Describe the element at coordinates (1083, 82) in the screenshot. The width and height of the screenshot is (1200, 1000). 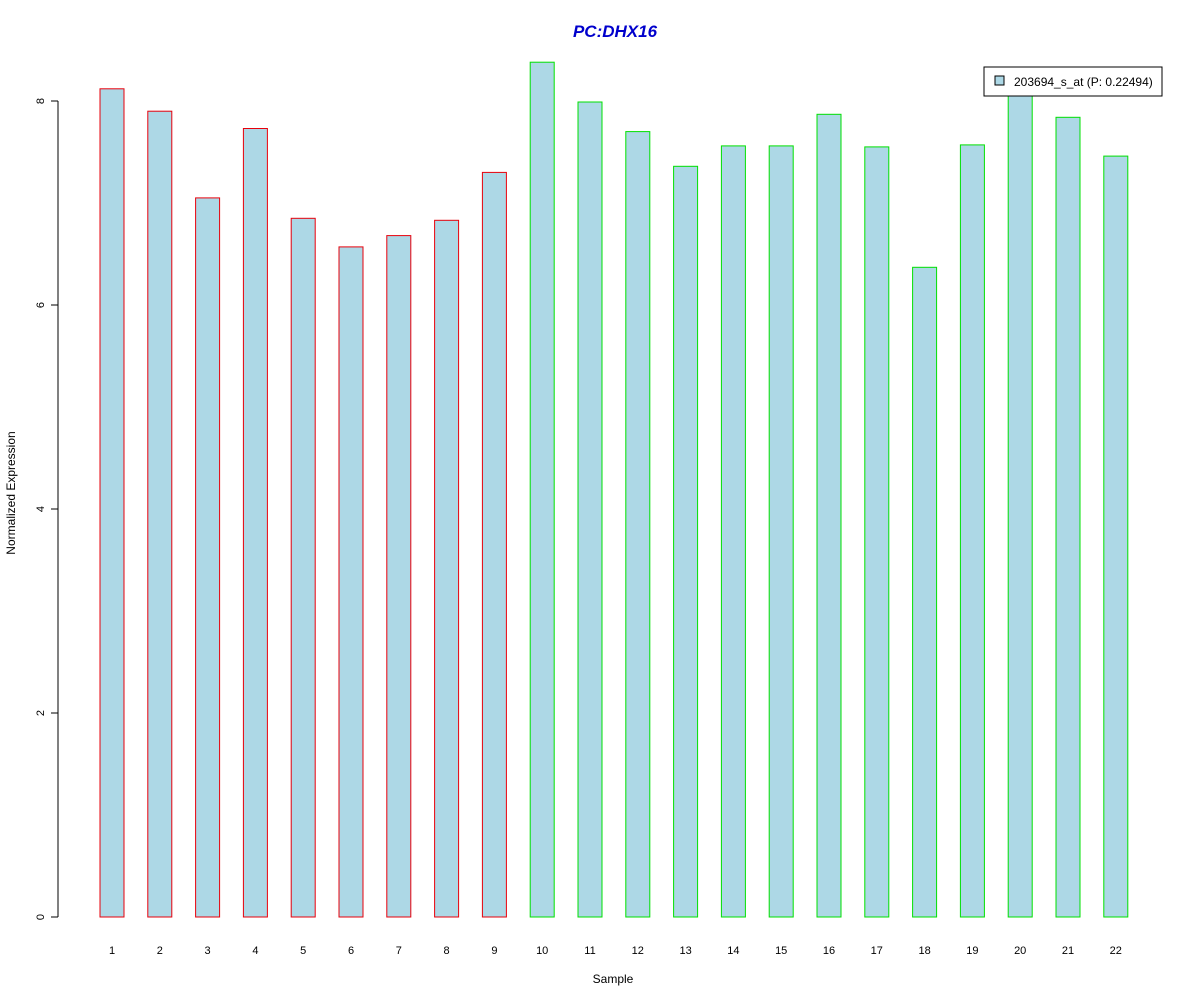
I see `legend-label: 203694_s_at (P: 0.22494)` at that location.